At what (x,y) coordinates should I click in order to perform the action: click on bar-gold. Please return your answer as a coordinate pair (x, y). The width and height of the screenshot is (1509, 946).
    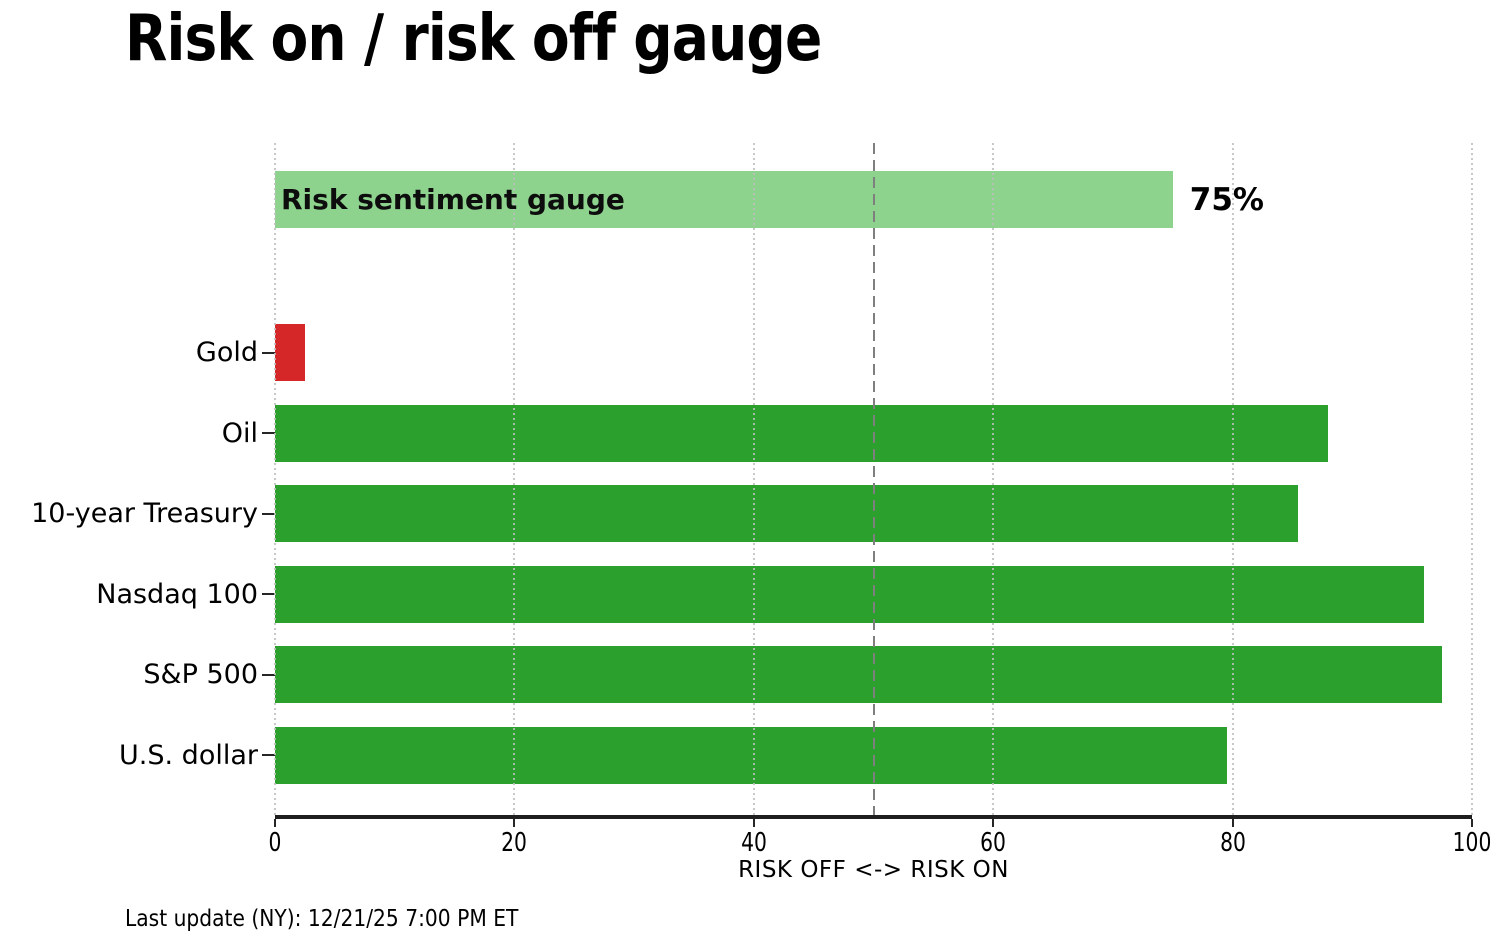
    Looking at the image, I should click on (290, 352).